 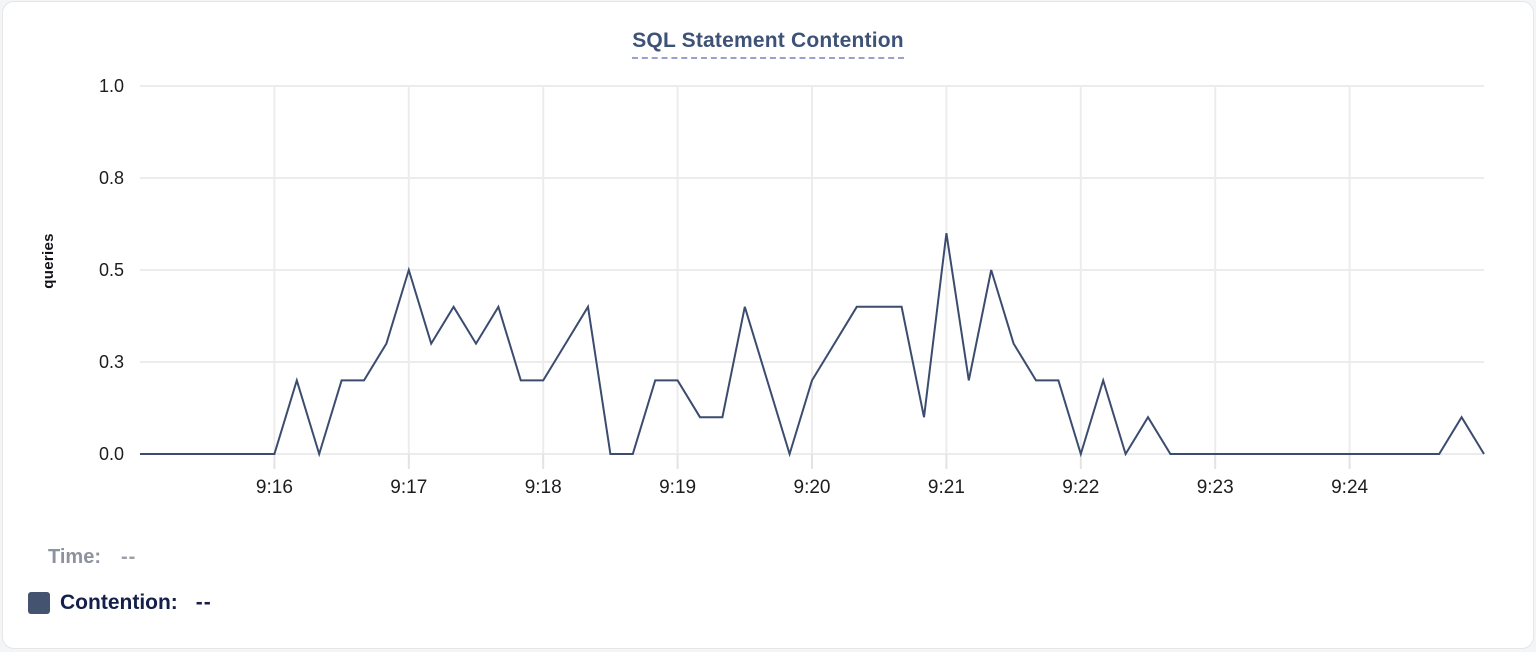 What do you see at coordinates (1080, 487) in the screenshot?
I see `x-tick-label: 9:22` at bounding box center [1080, 487].